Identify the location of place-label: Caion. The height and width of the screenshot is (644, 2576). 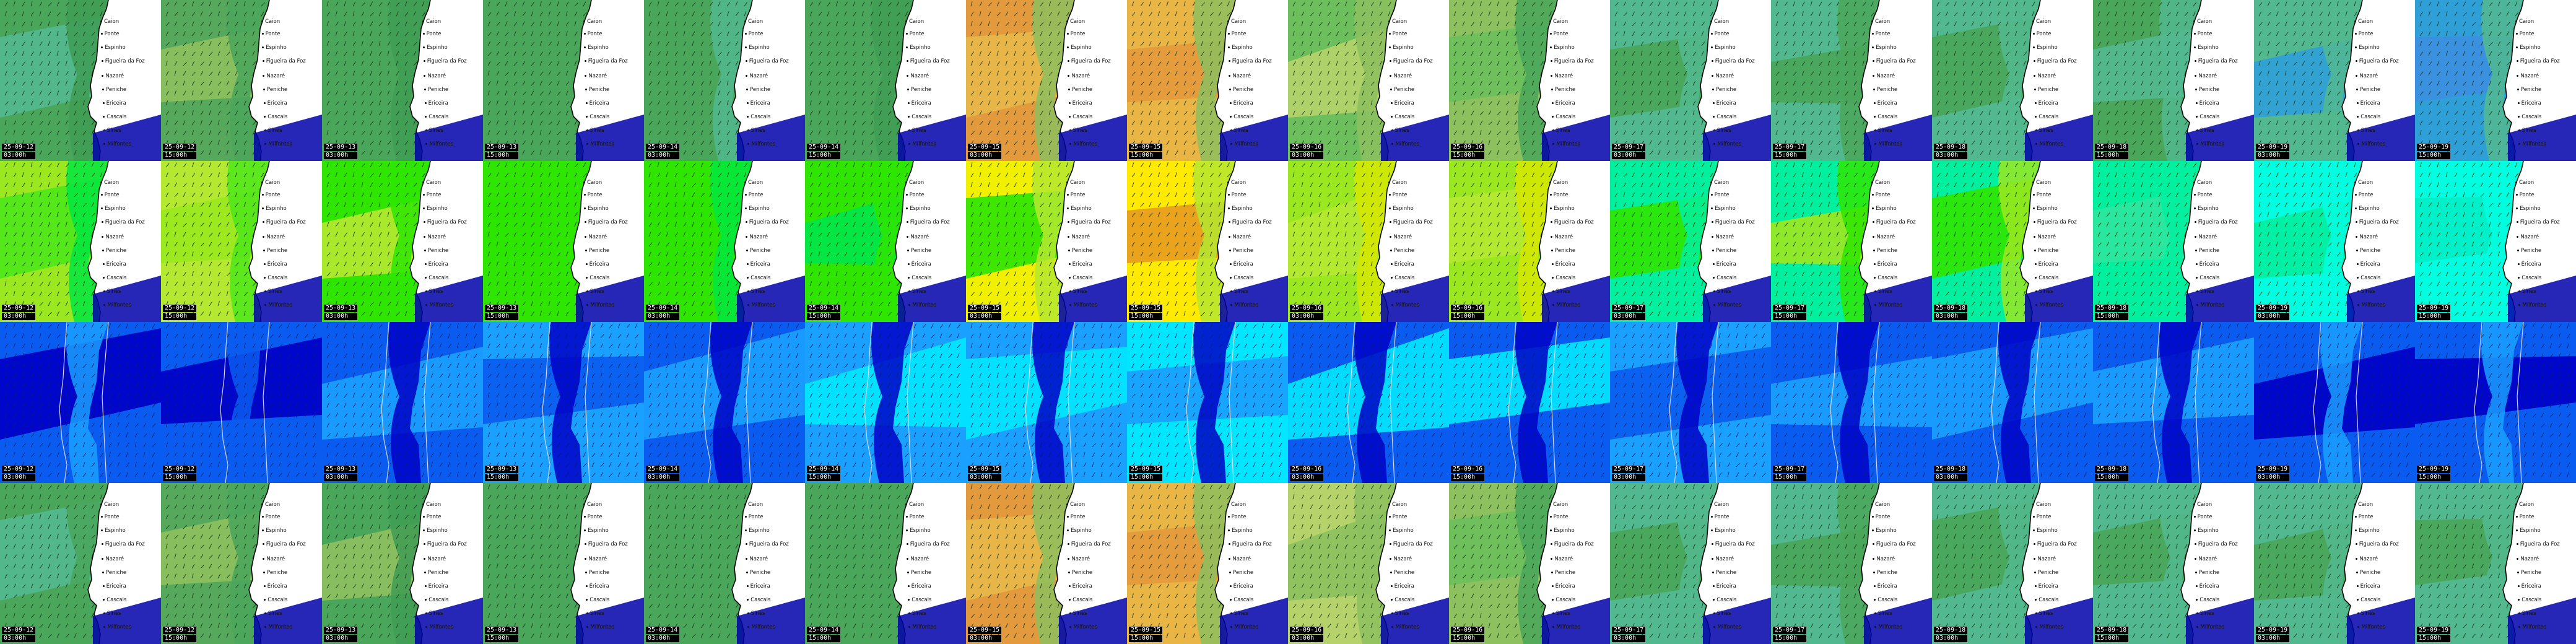
(1237, 22).